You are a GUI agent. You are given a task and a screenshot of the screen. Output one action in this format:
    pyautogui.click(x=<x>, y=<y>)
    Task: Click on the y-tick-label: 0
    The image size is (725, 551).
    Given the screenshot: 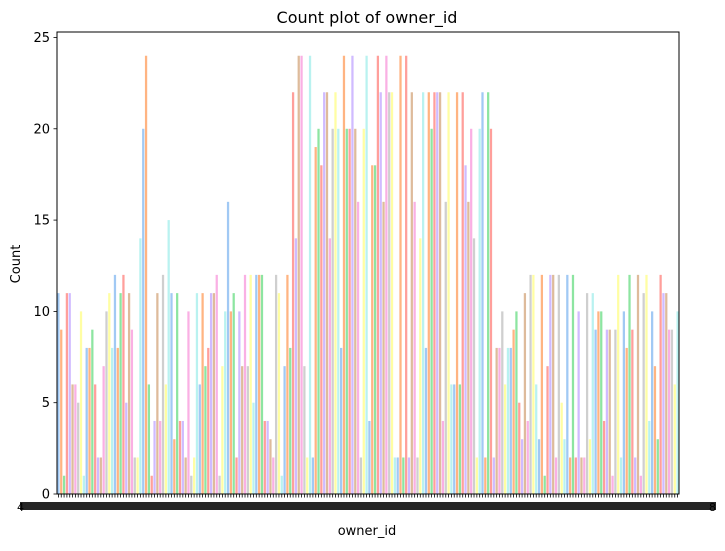 What is the action you would take?
    pyautogui.click(x=46, y=495)
    